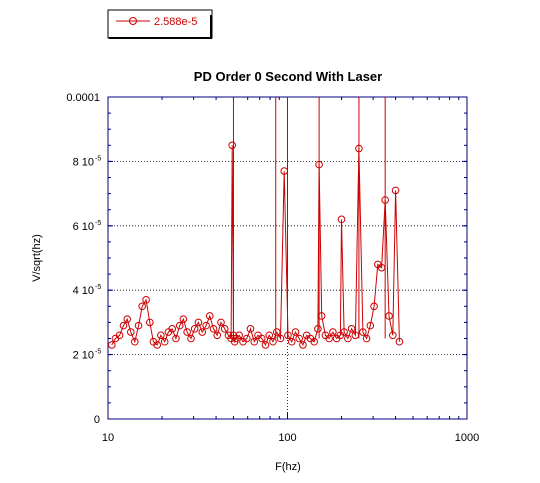 The image size is (540, 483). Describe the element at coordinates (37, 258) in the screenshot. I see `y-axis-label: V/sqrt(hz)` at that location.